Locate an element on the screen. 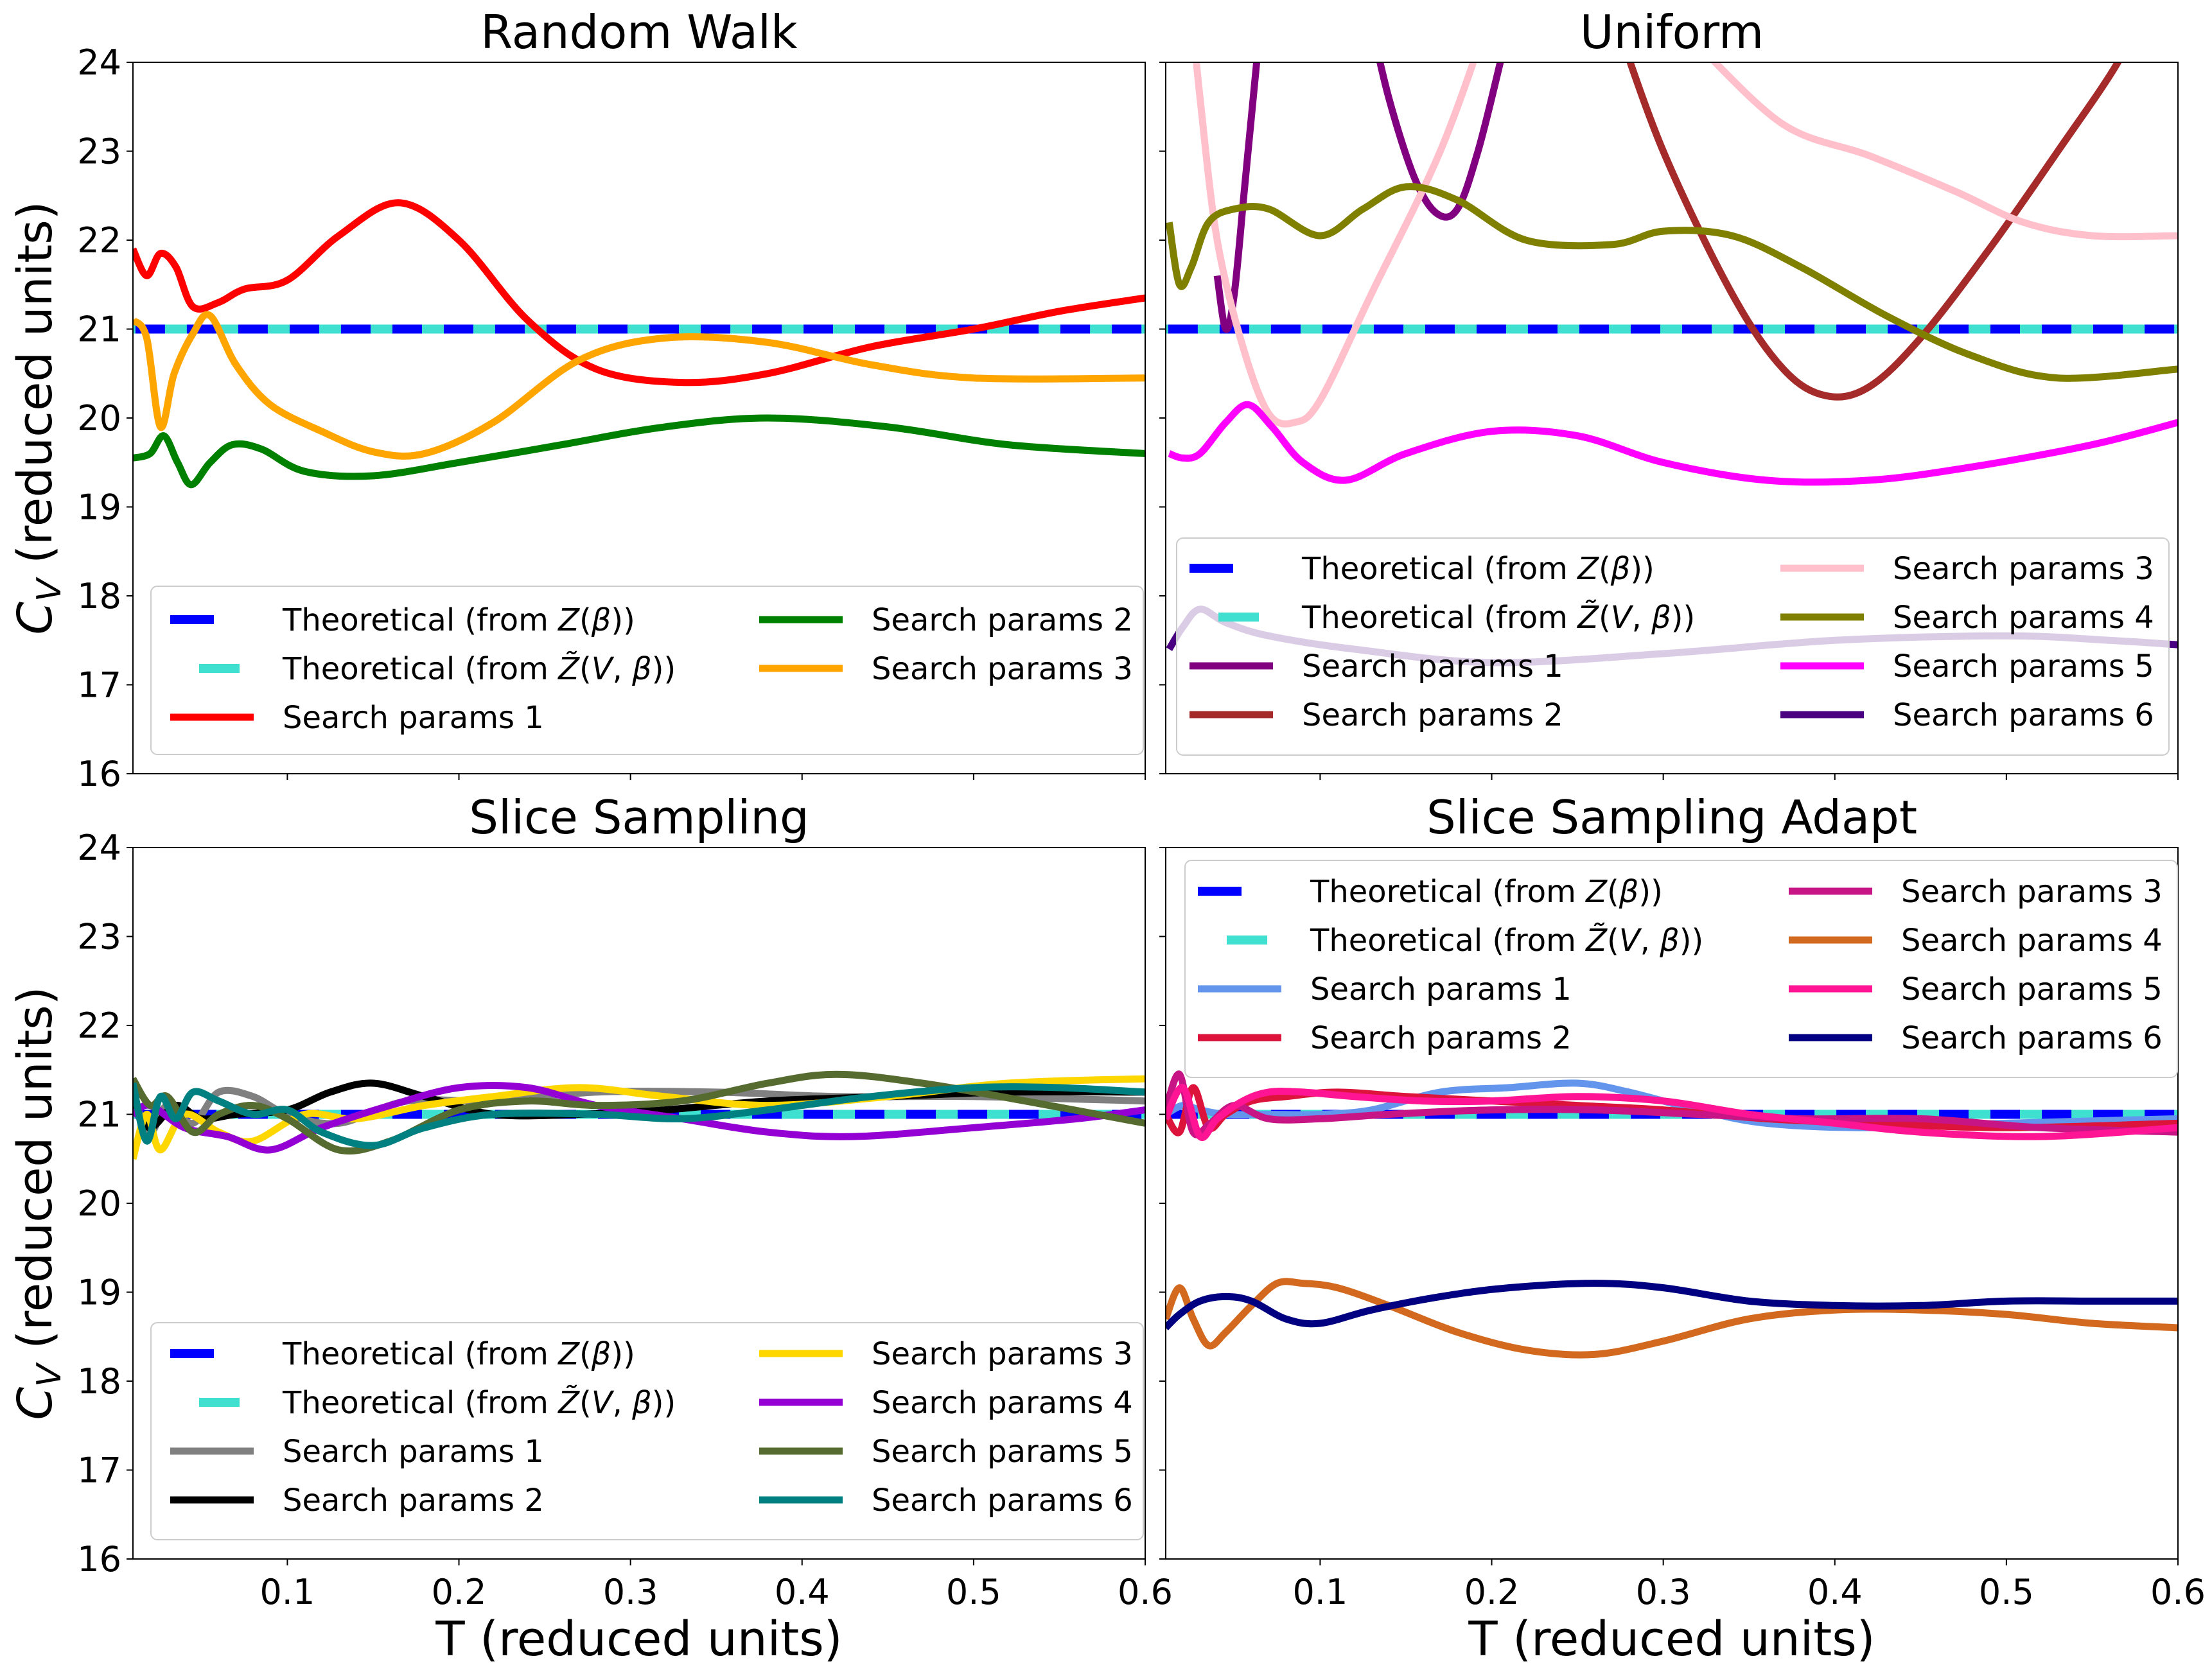 The width and height of the screenshot is (2212, 1663). y-tick-label: 21 is located at coordinates (99, 329).